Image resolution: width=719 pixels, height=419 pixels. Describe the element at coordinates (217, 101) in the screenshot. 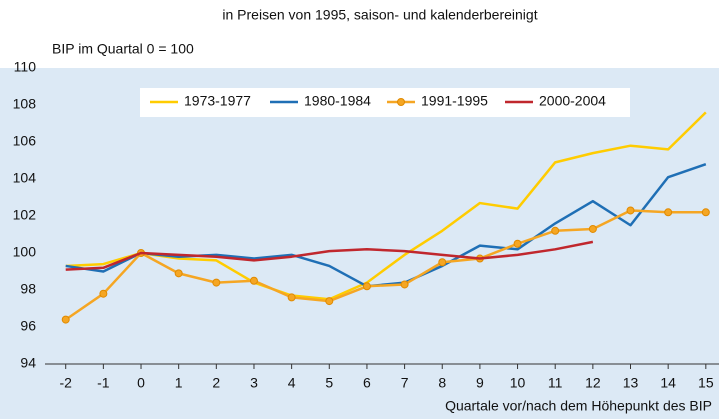

I see `legend-label: 1973-1977` at that location.